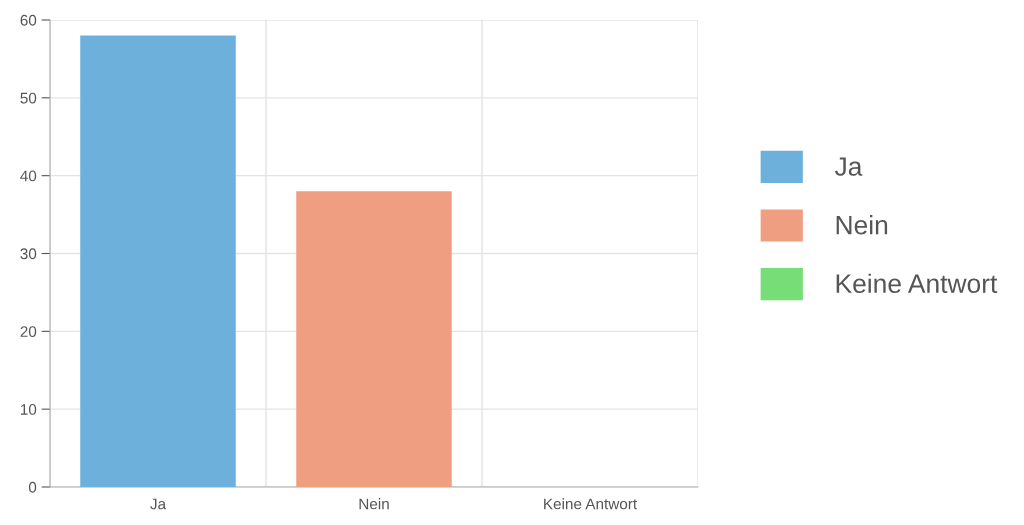 The image size is (1024, 525). I want to click on x-tick-label: Nein, so click(374, 504).